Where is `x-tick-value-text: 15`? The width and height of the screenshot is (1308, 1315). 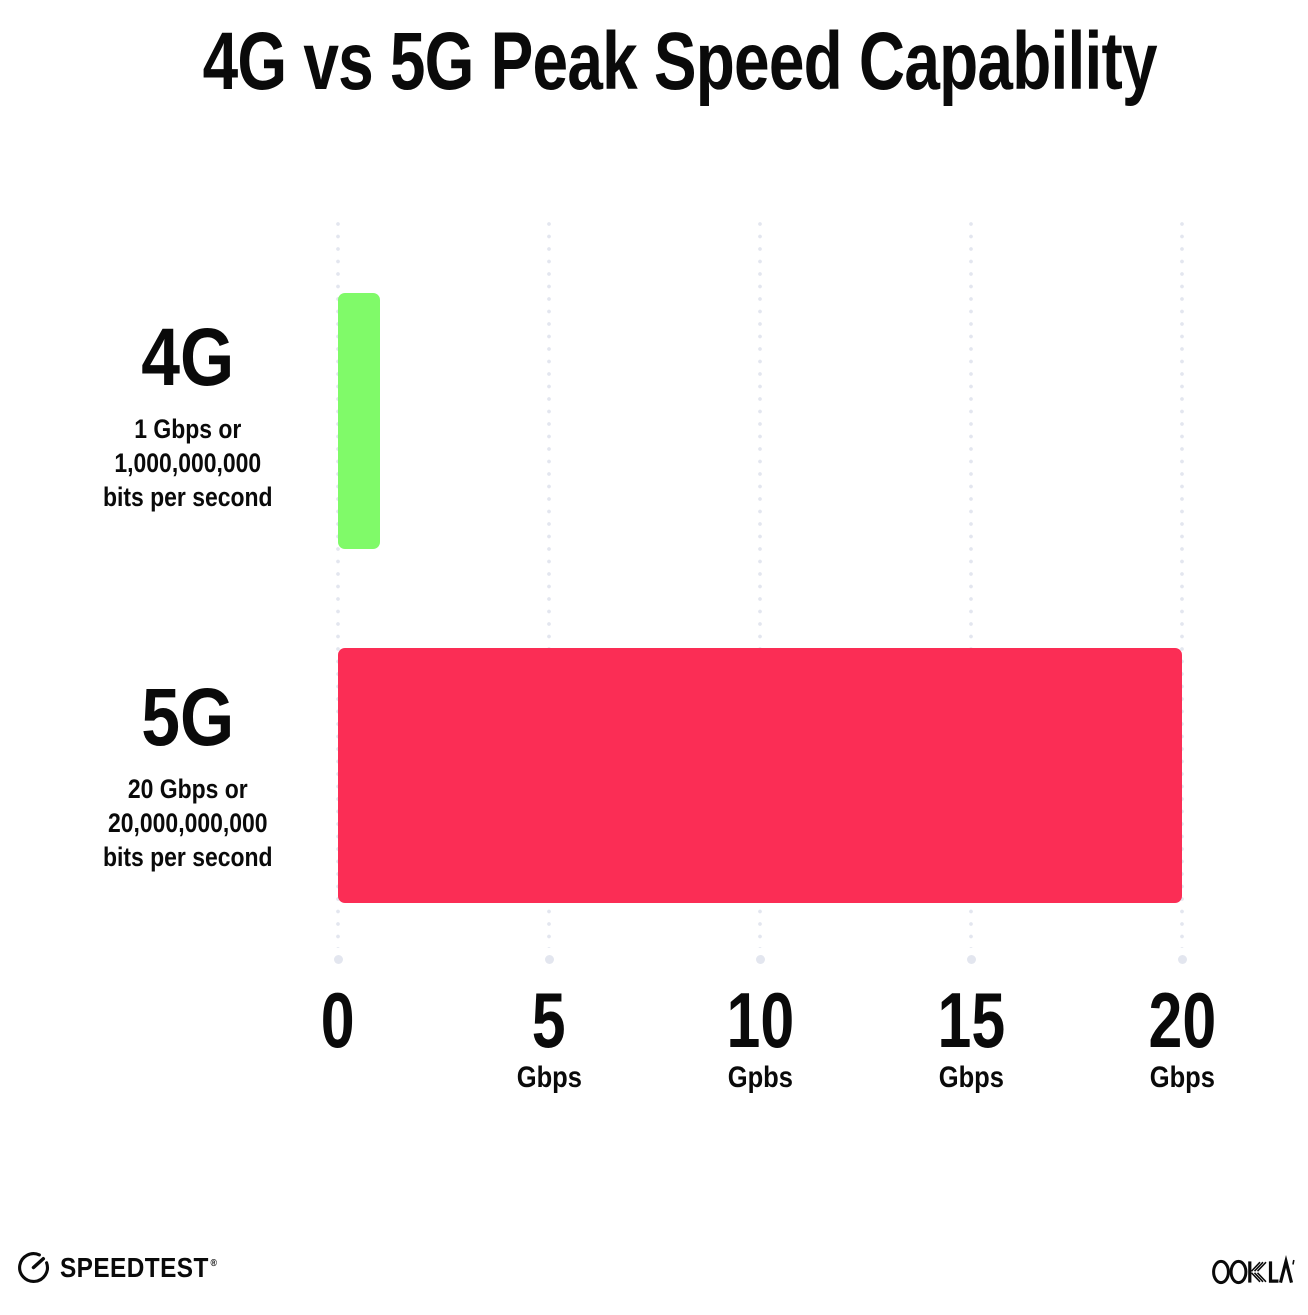 x-tick-value-text: 15 is located at coordinates (971, 1020).